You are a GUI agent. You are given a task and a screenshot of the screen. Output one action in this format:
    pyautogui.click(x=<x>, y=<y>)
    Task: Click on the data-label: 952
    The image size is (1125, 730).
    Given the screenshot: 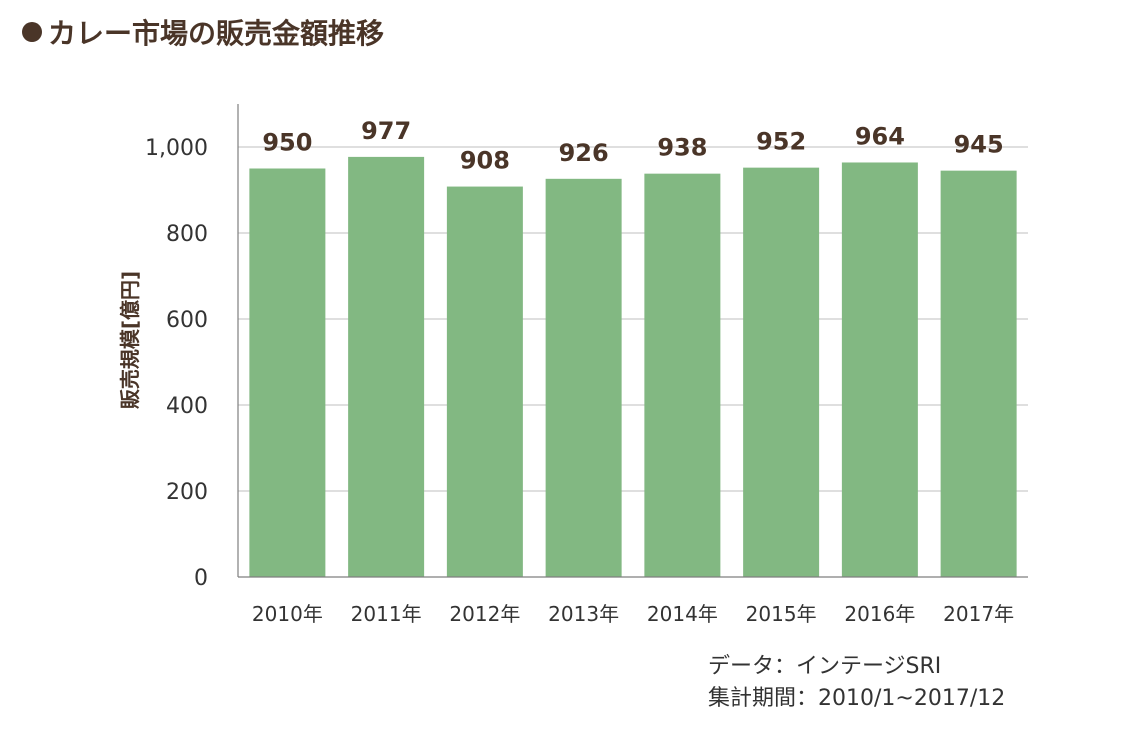 What is the action you would take?
    pyautogui.click(x=781, y=142)
    